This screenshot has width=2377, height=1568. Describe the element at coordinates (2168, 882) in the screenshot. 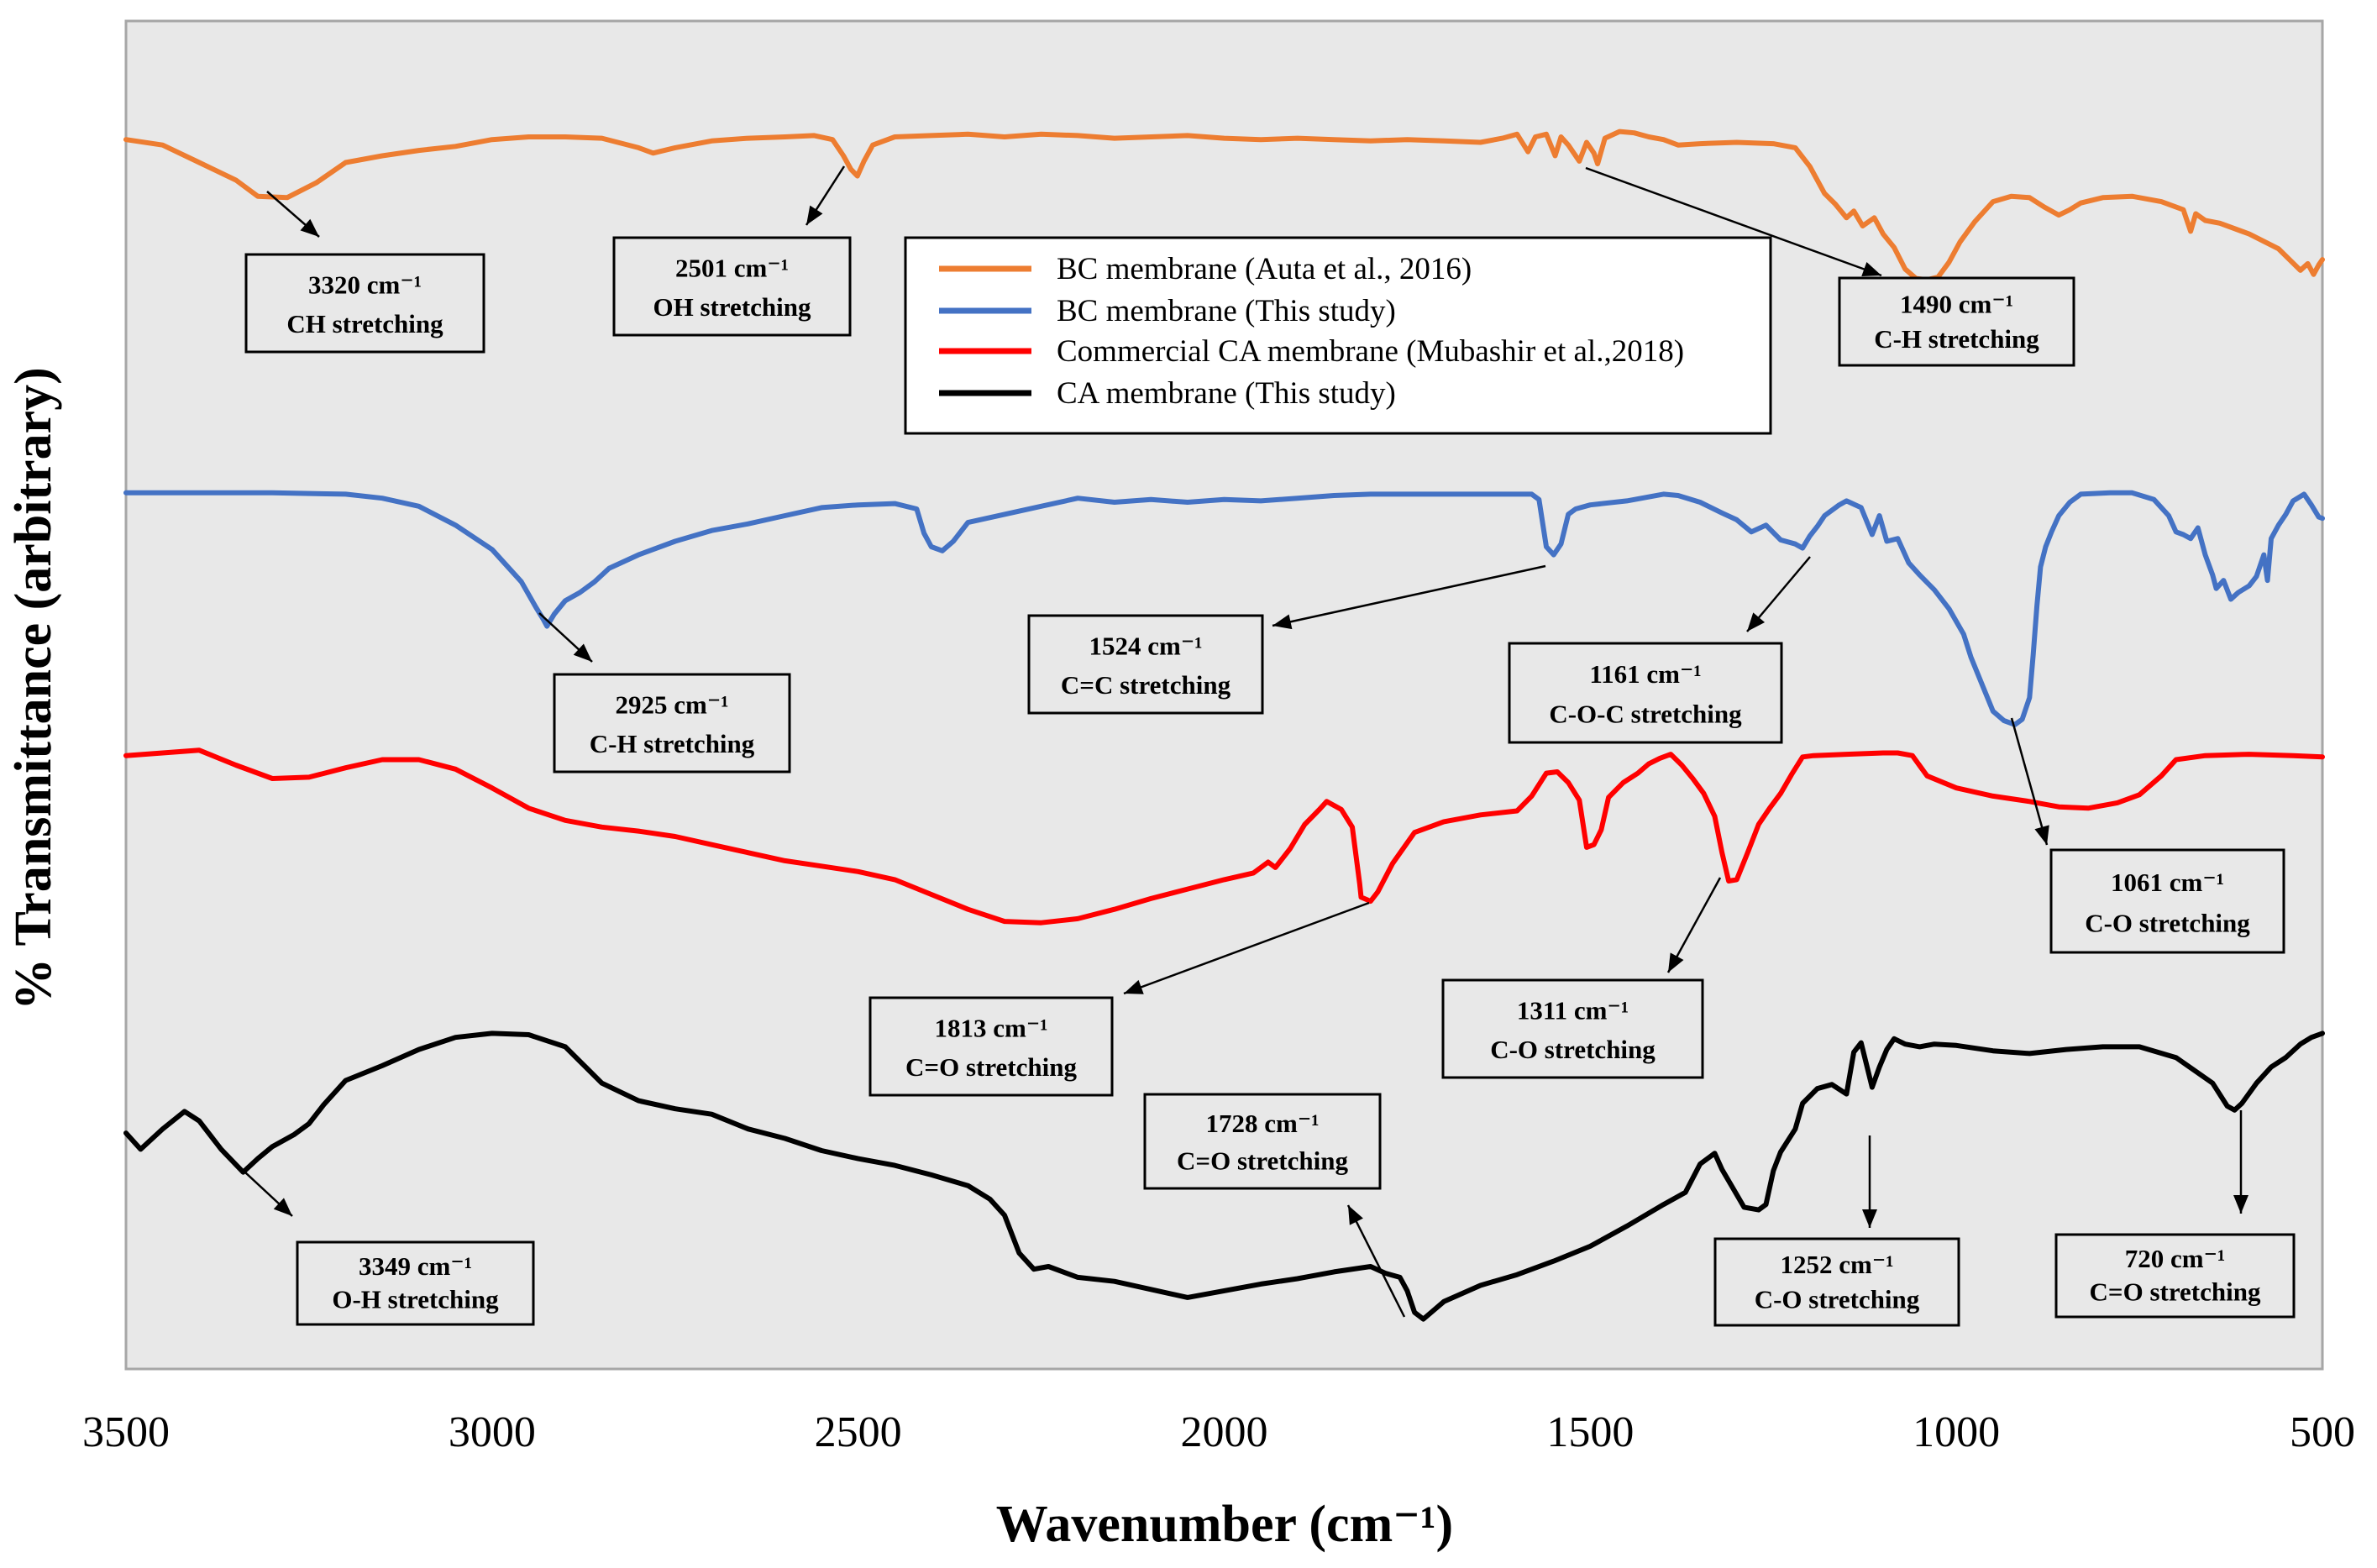

I see `annotation-wavenumber-1061-cm: 1061 cm⁻¹` at that location.